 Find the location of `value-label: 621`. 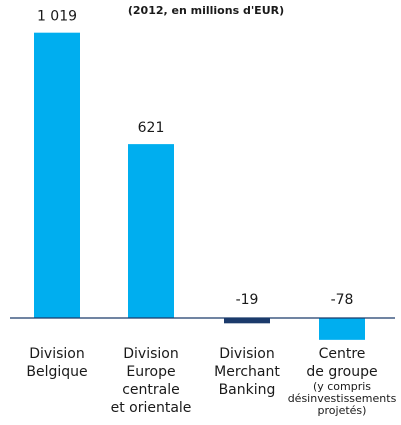

value-label: 621 is located at coordinates (151, 128).